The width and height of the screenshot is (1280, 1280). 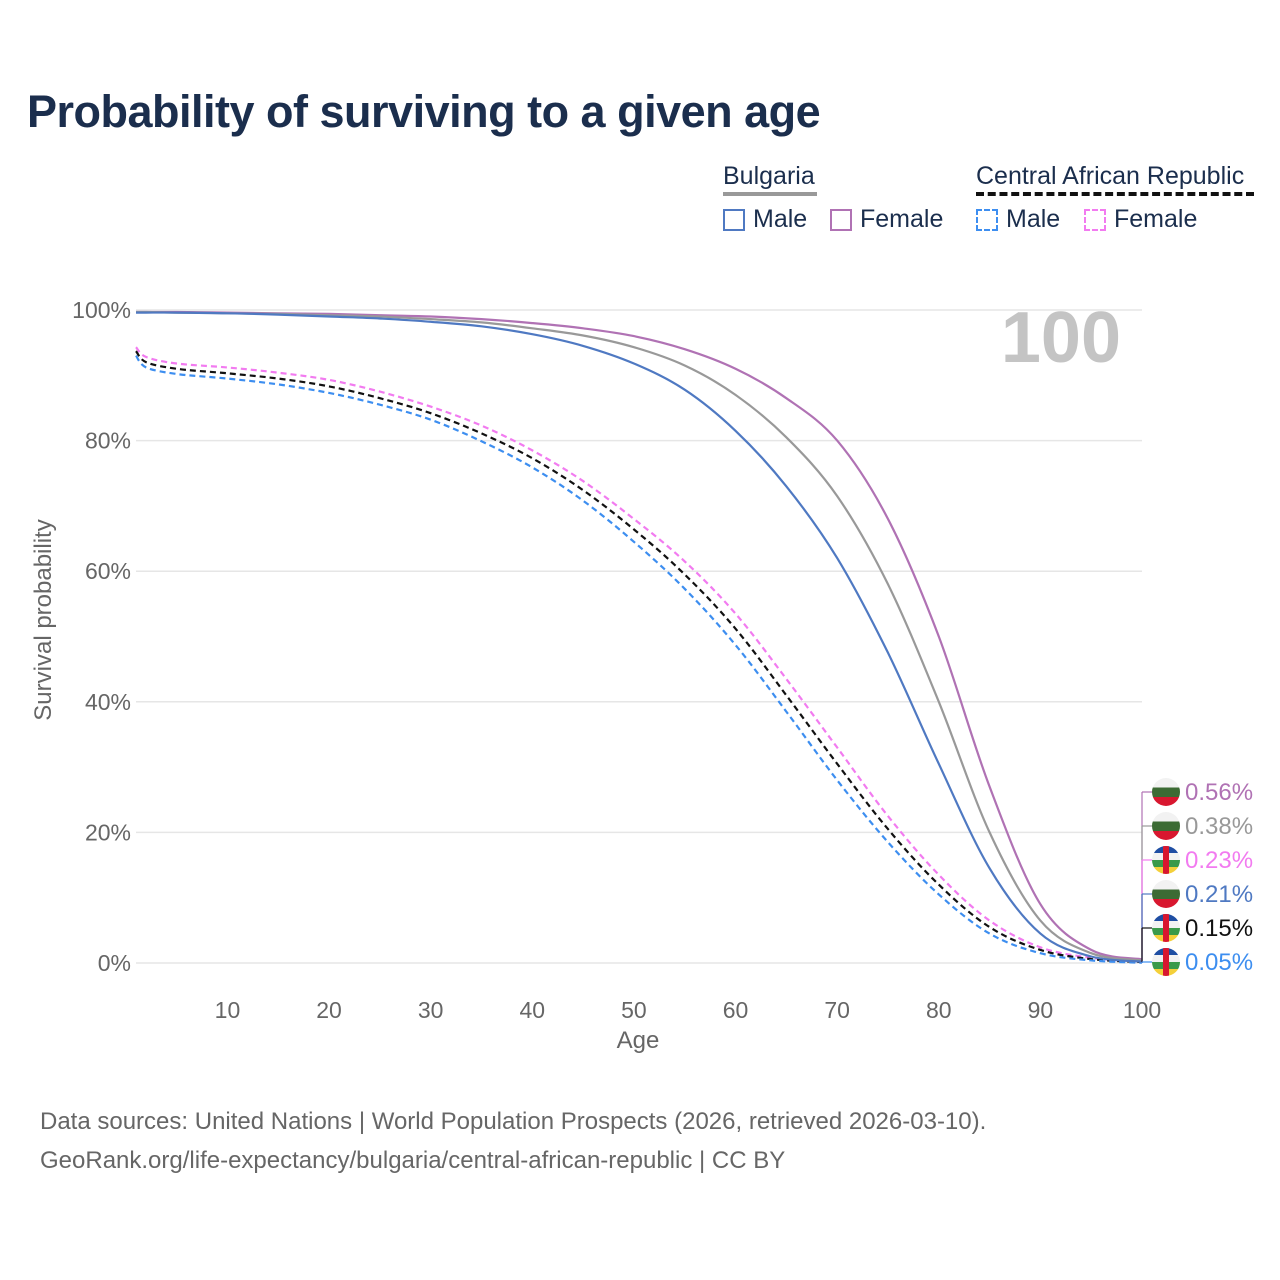 What do you see at coordinates (734, 219) in the screenshot?
I see `legend-swatch-bulgaria-male` at bounding box center [734, 219].